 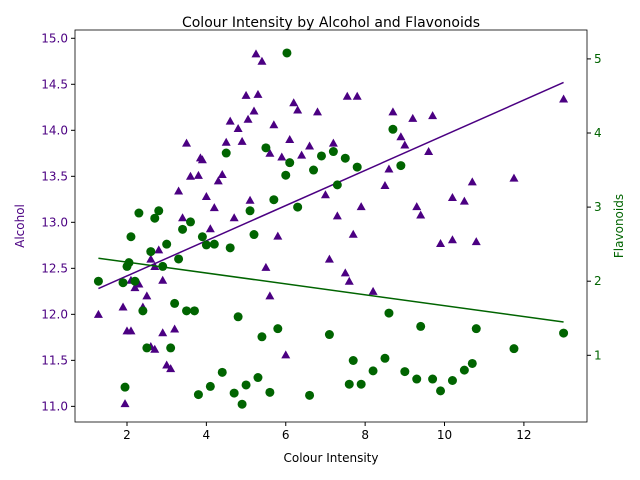 I want to click on trend-line, so click(x=331, y=290).